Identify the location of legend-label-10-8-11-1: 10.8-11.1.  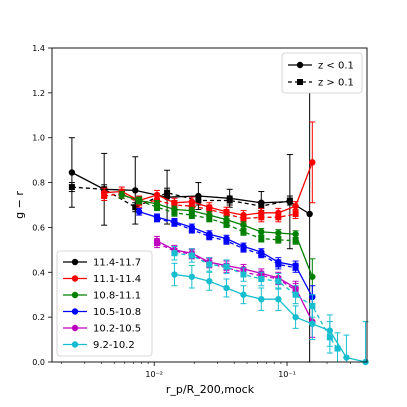
(117, 296).